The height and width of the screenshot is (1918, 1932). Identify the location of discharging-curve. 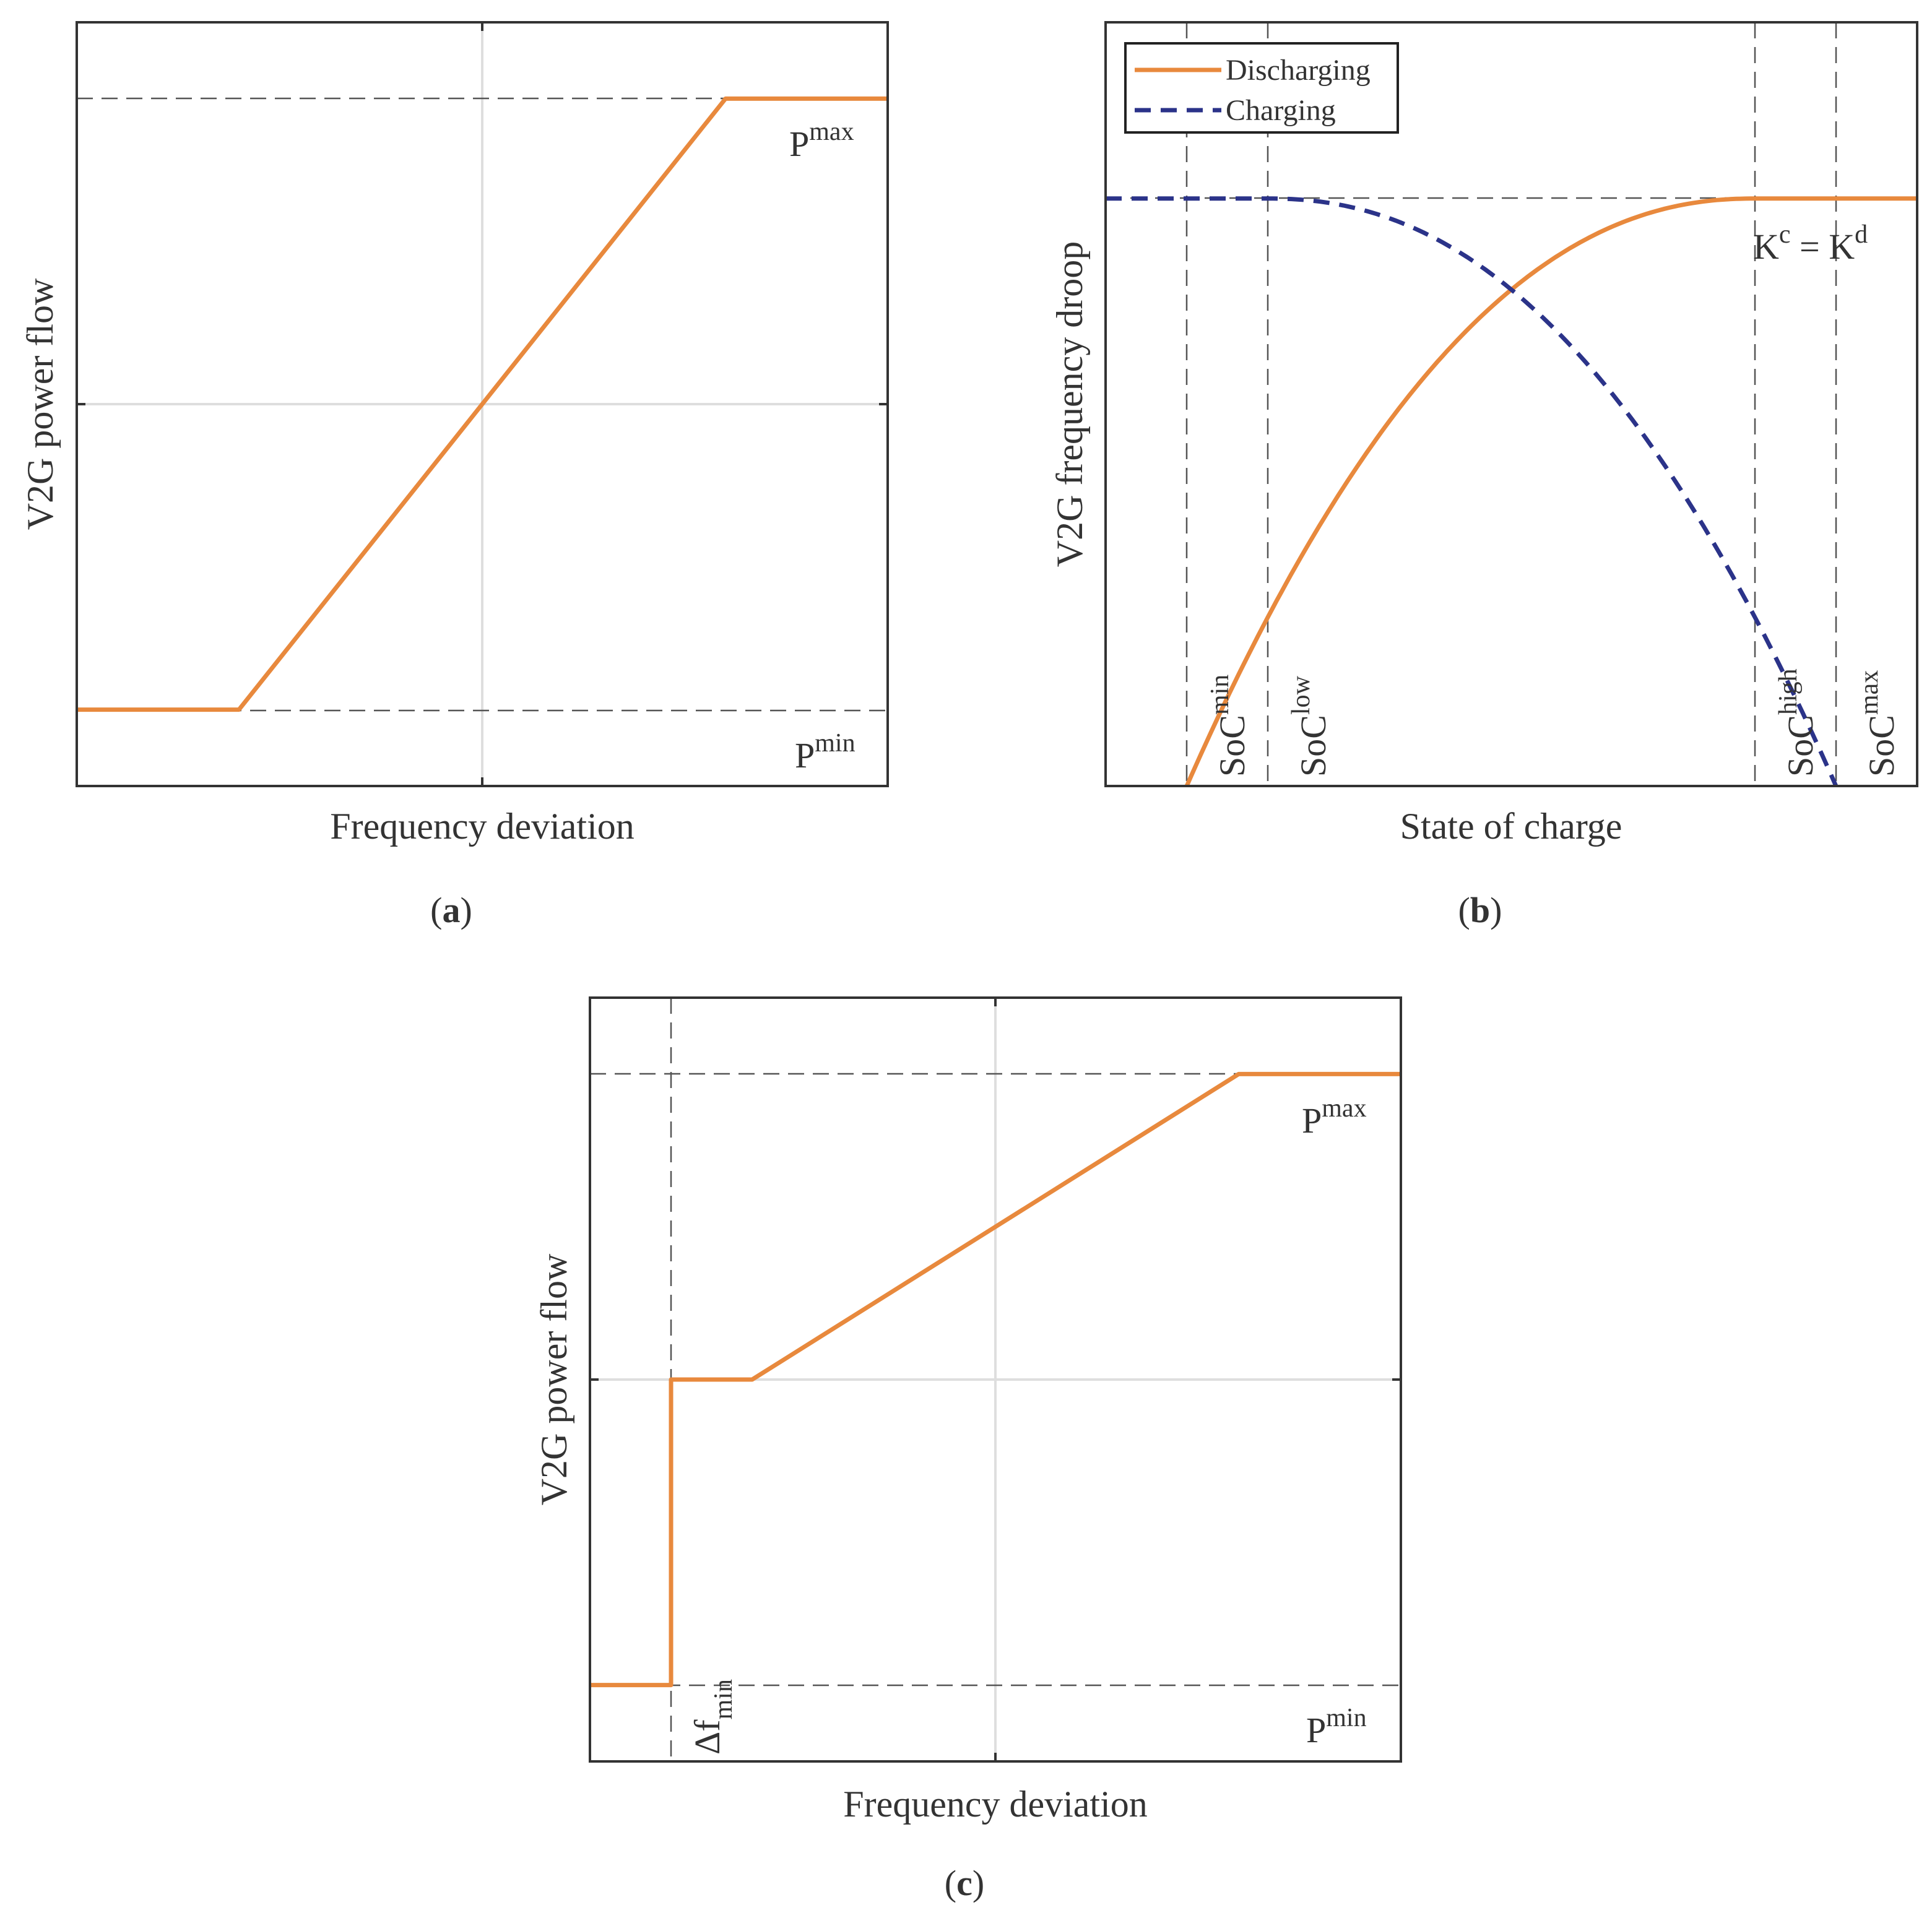
(1551, 491).